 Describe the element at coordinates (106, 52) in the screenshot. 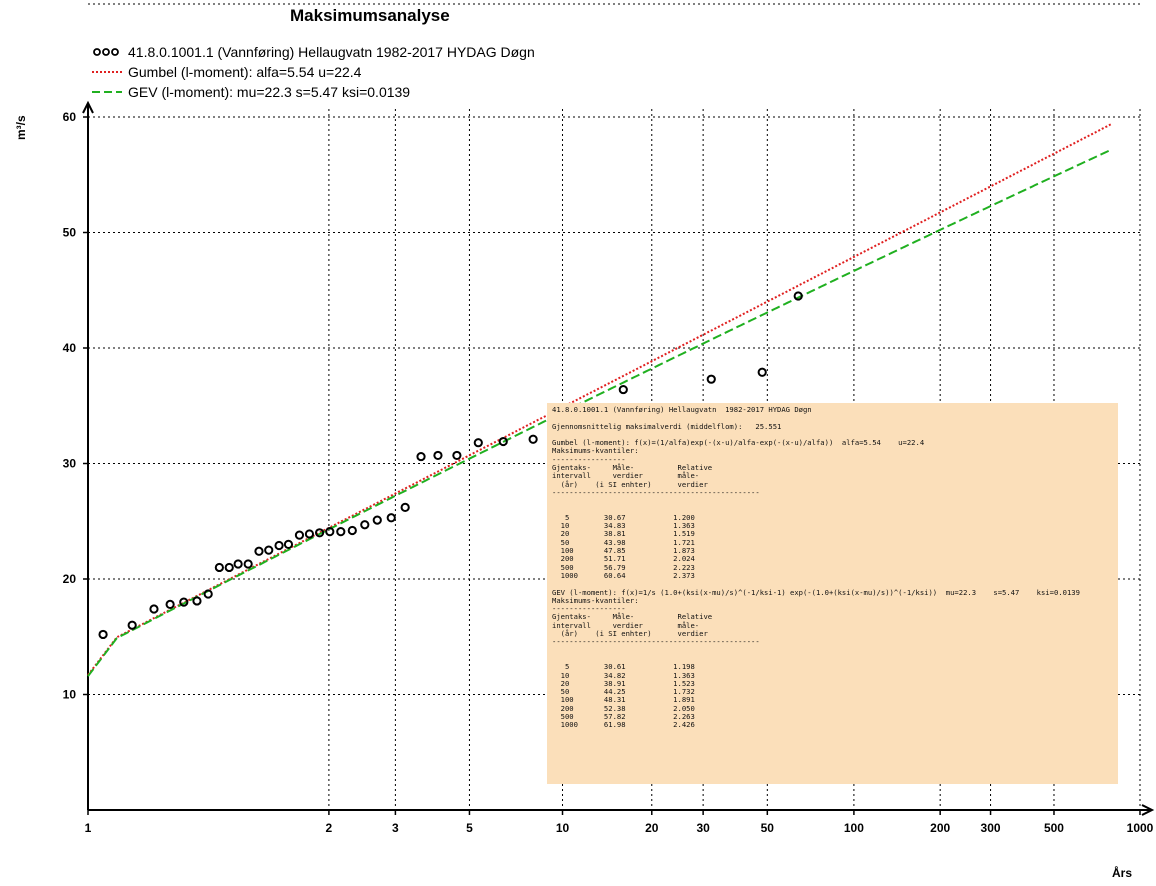

I see `legend-symbol-points` at that location.